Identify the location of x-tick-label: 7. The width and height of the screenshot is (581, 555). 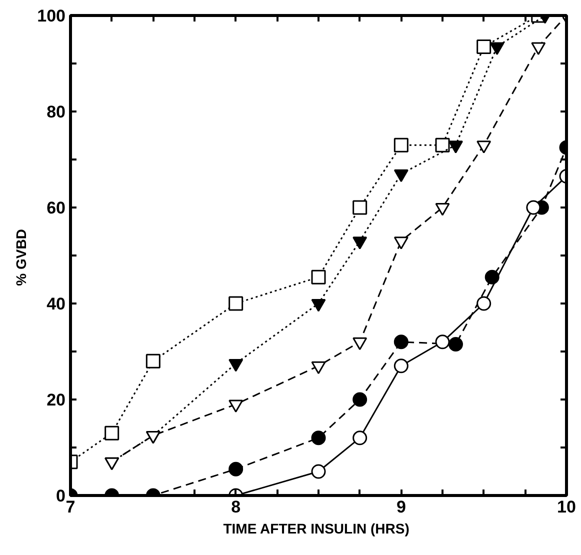
(71, 507).